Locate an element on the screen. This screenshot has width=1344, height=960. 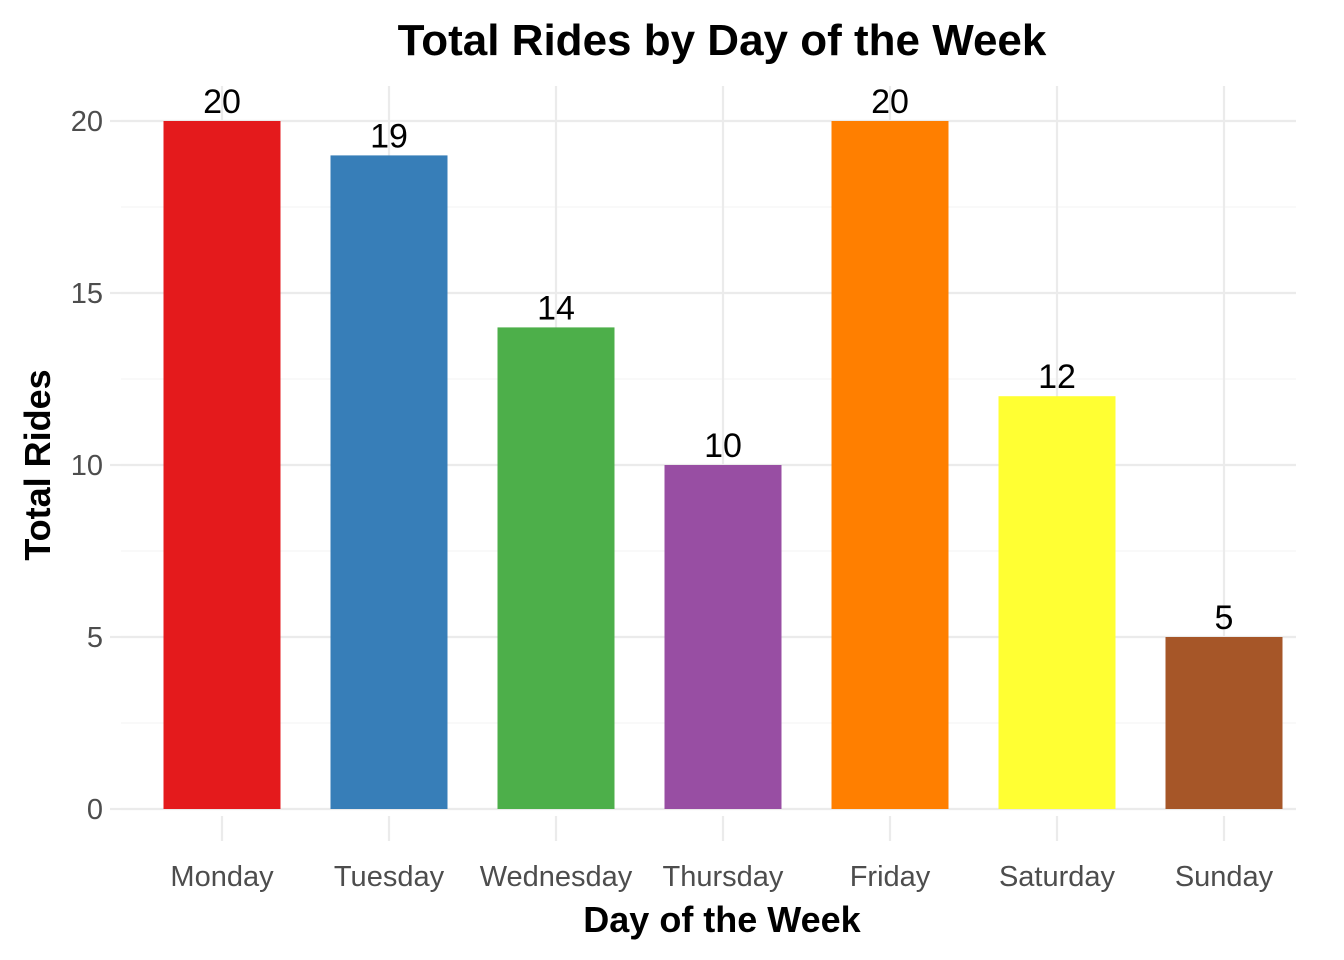
bar-sunday is located at coordinates (1224, 723).